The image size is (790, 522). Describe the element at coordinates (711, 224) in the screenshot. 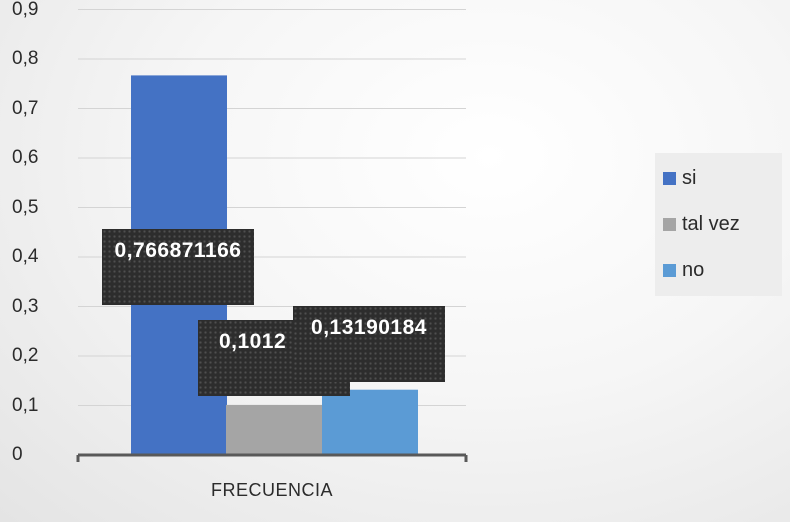

I see `legend-label: tal vez` at that location.